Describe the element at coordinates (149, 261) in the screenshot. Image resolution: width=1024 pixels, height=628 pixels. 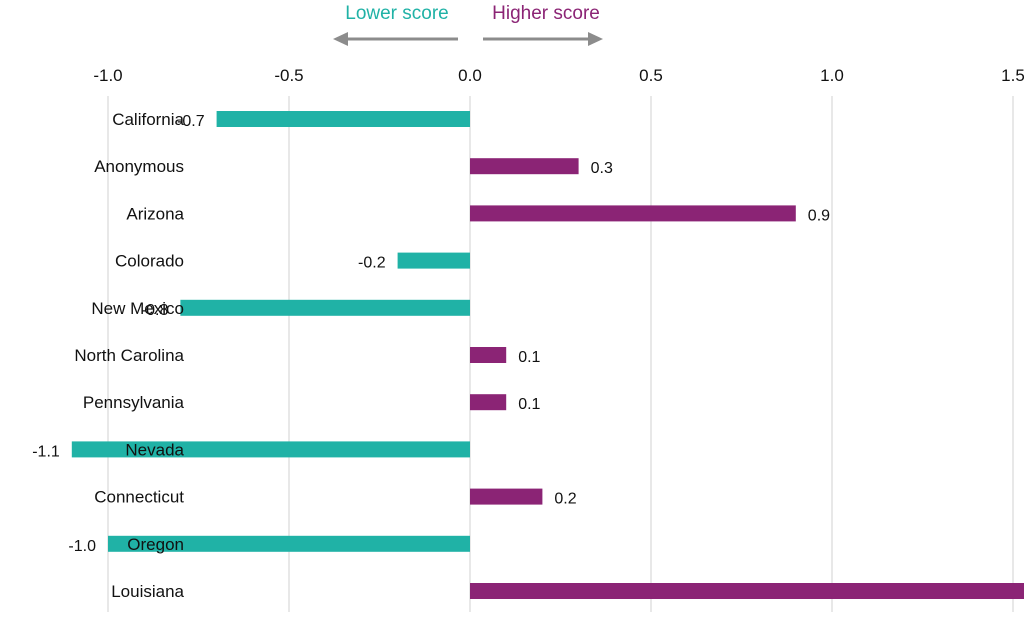
I see `category-label: Colorado` at that location.